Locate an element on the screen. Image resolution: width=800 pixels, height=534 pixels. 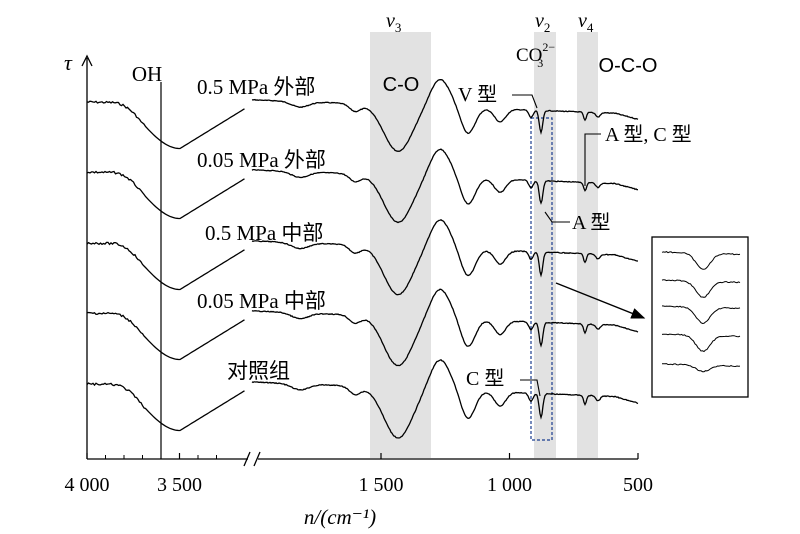
series-label-1: 0.5 MPa 外部 is located at coordinates (256, 87).